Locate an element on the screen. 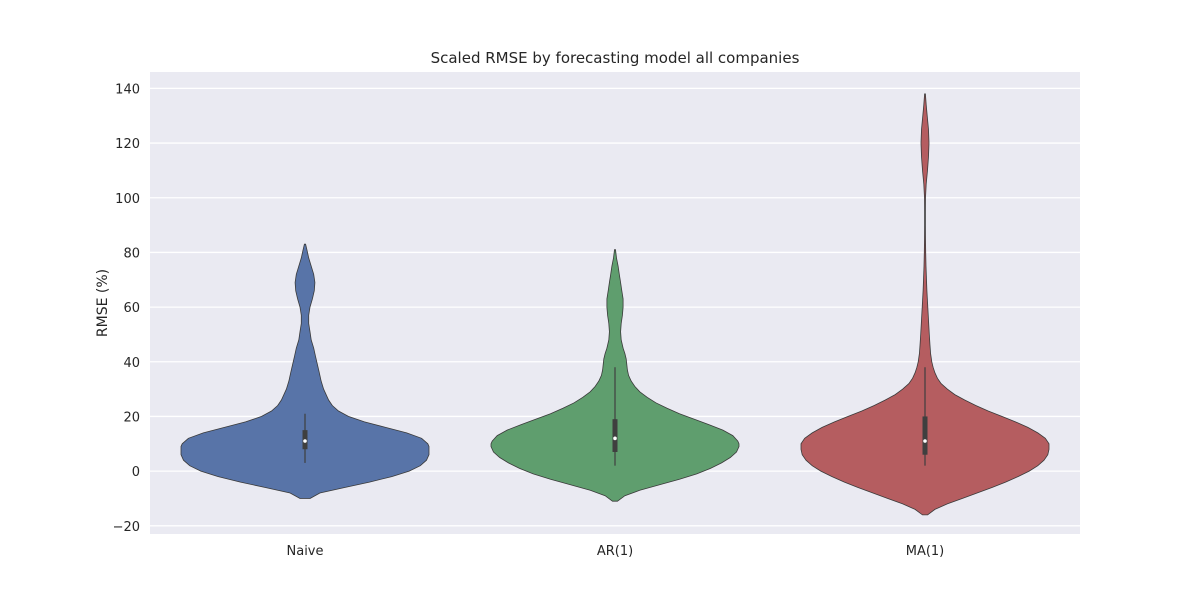 The height and width of the screenshot is (600, 1200). x-tick-labels: Naive AR(1) MA(1) is located at coordinates (616, 551).